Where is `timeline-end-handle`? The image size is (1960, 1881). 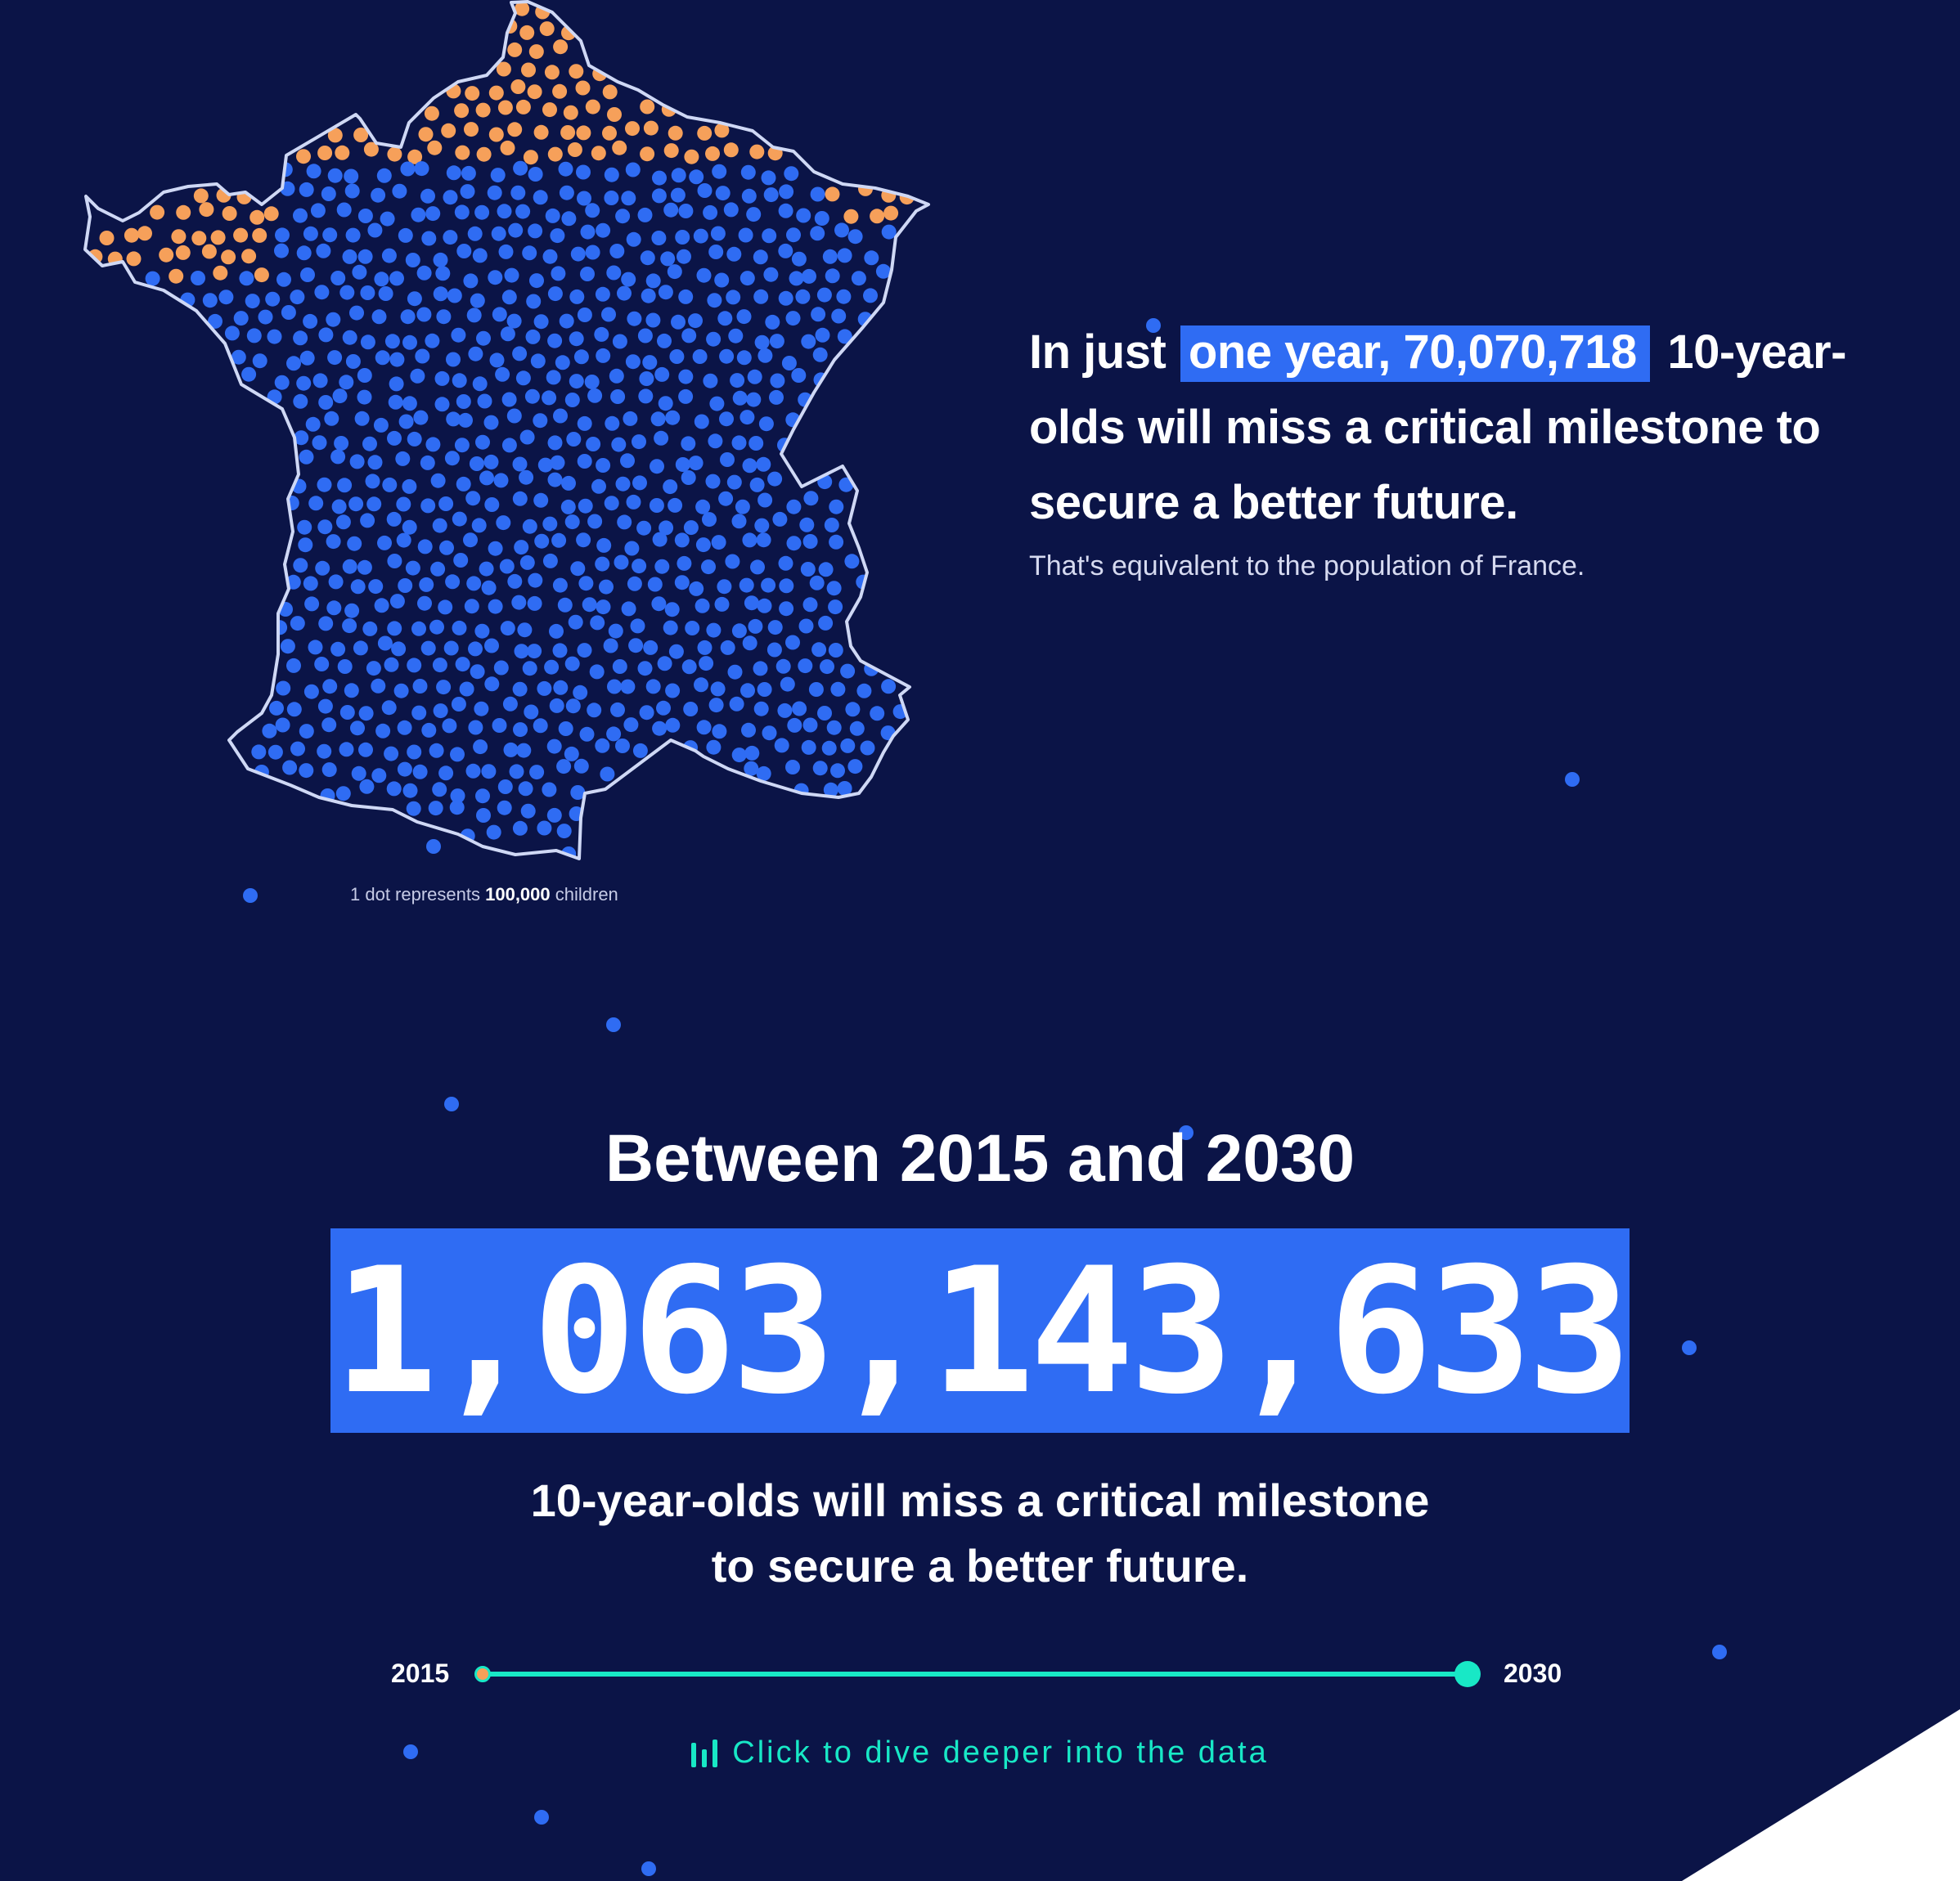 timeline-end-handle is located at coordinates (1467, 1674).